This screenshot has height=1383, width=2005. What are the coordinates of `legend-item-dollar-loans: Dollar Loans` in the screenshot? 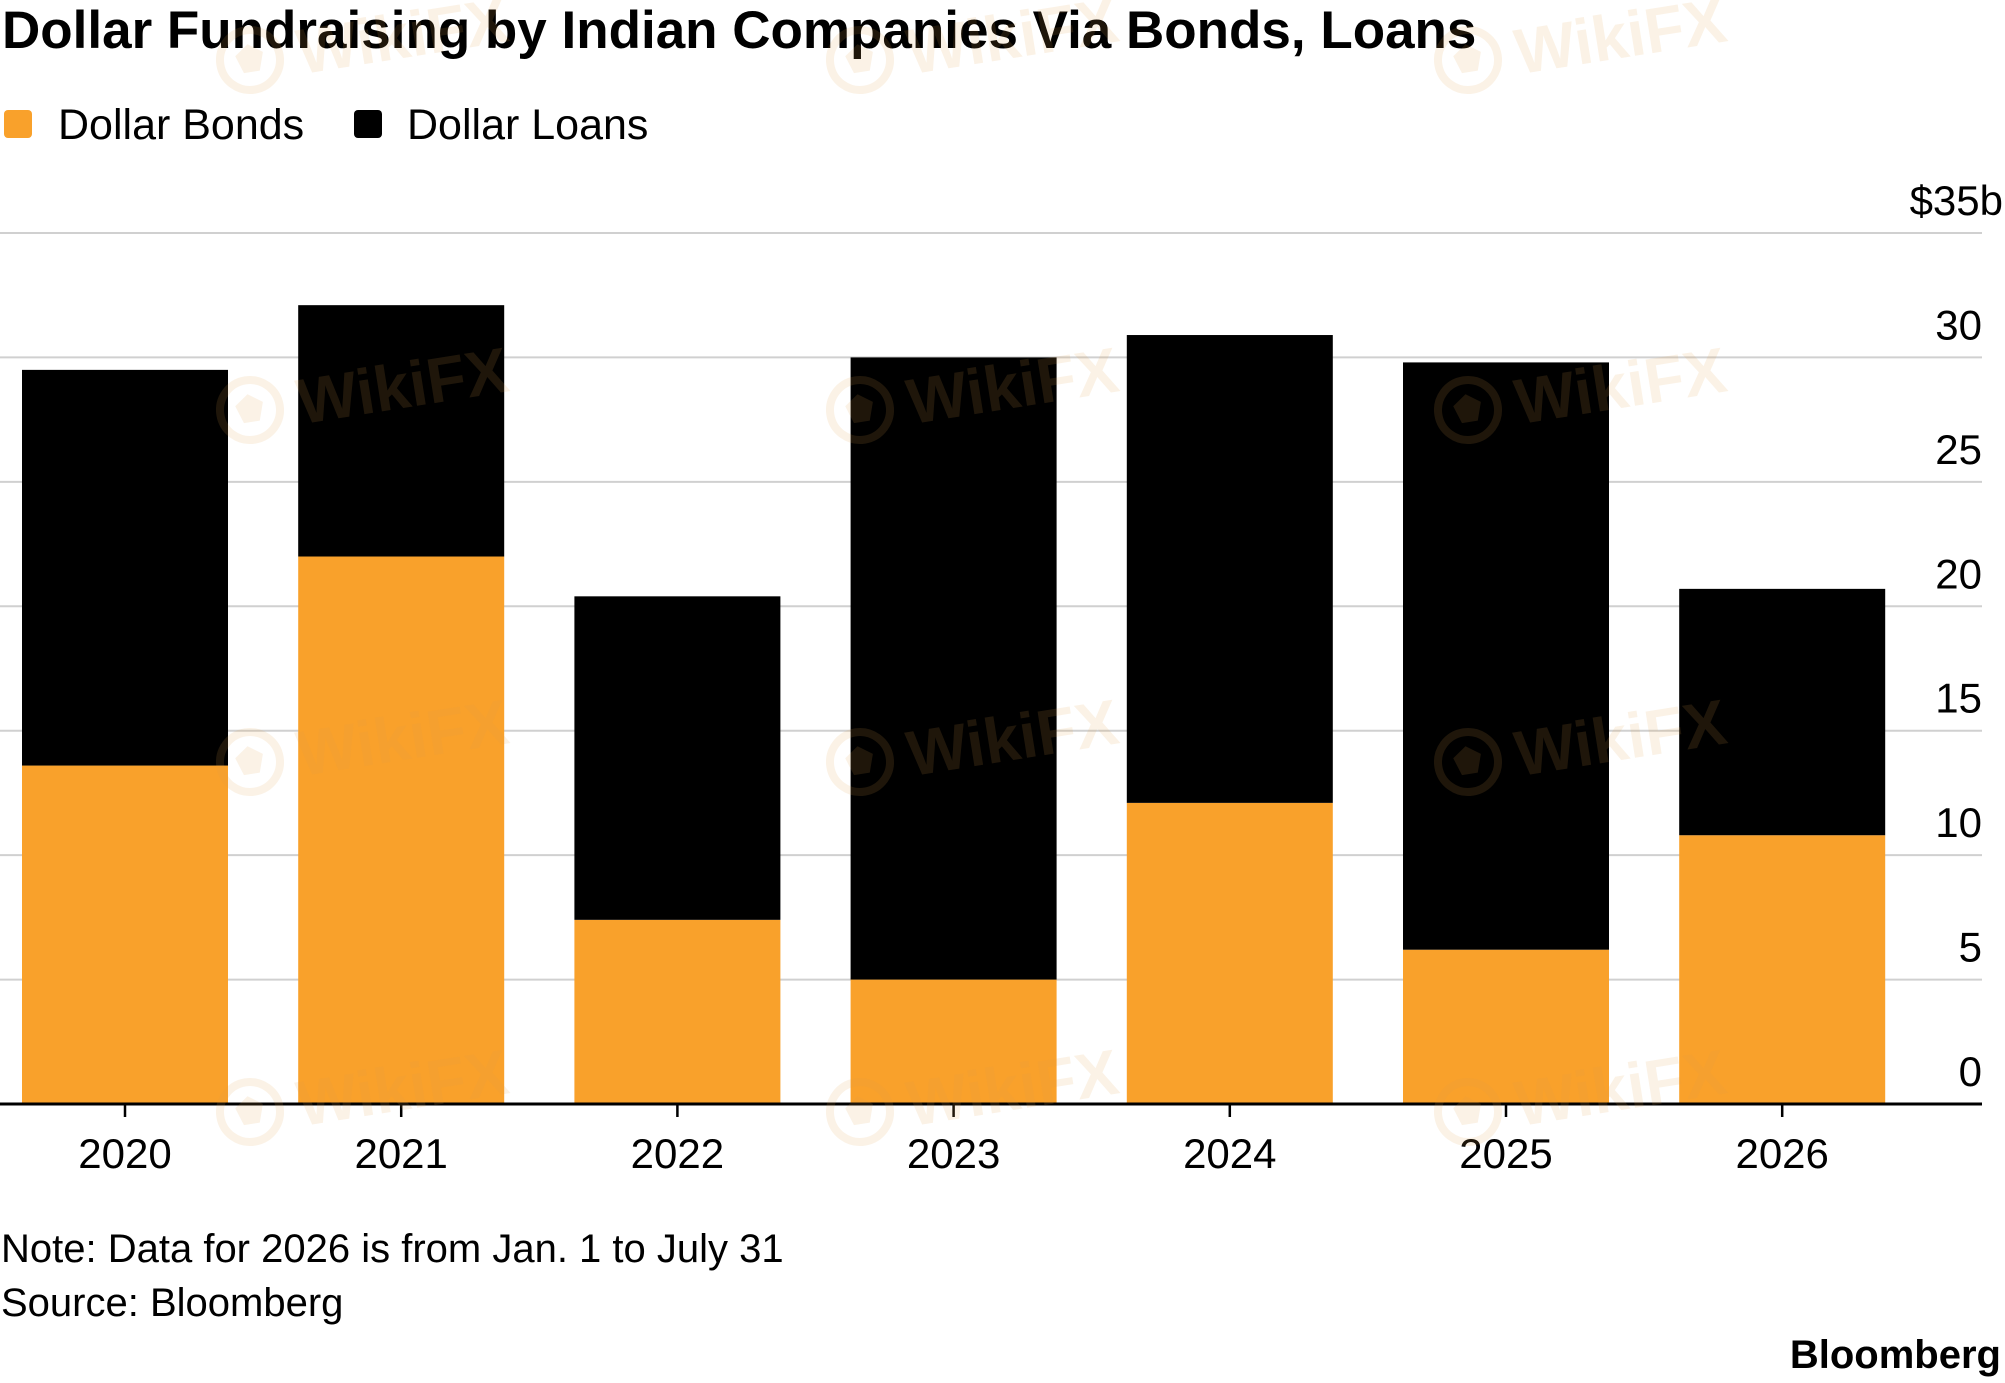 It's located at (501, 125).